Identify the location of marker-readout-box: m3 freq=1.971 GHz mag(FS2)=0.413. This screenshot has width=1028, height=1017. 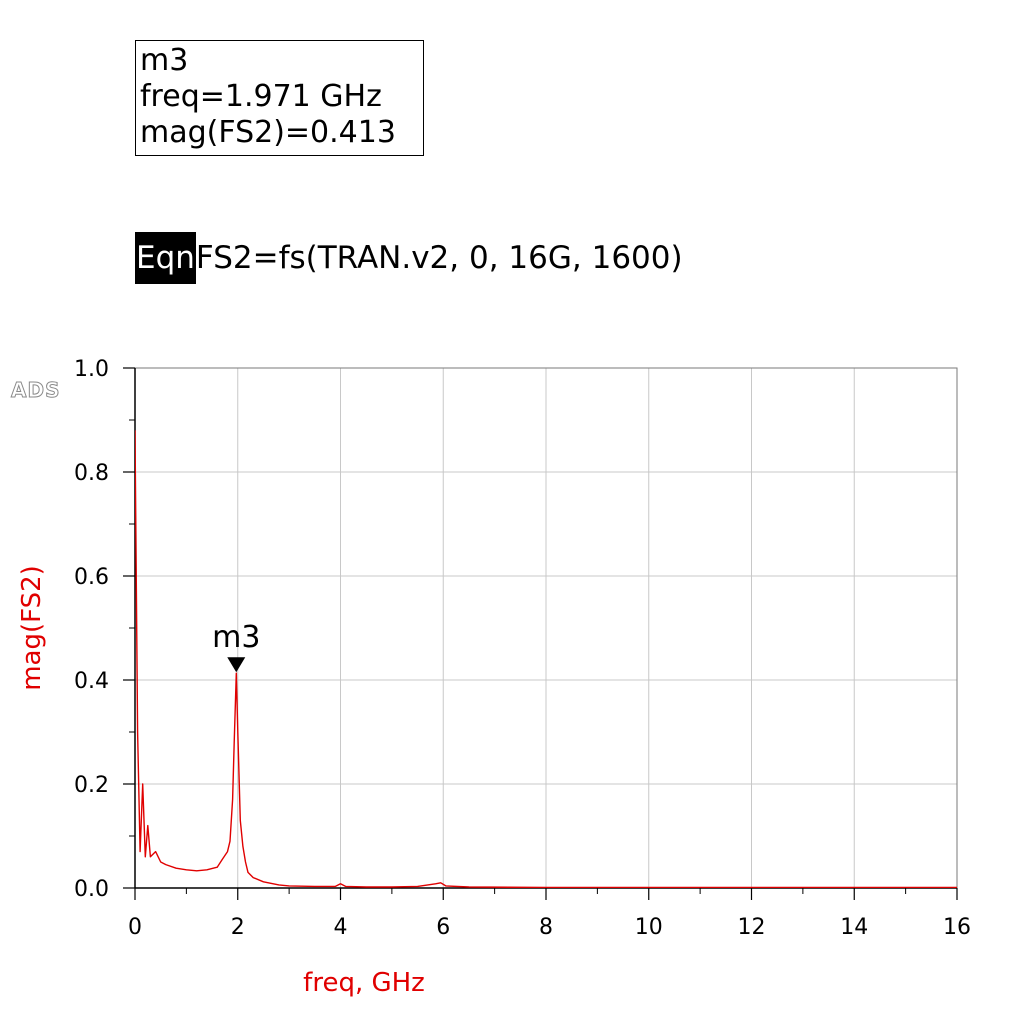
(279, 98).